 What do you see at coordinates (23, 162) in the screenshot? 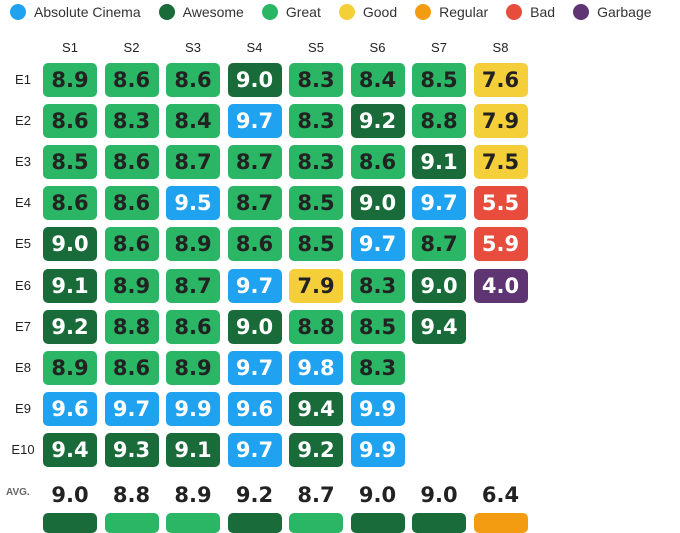
I see `row-header: E3` at bounding box center [23, 162].